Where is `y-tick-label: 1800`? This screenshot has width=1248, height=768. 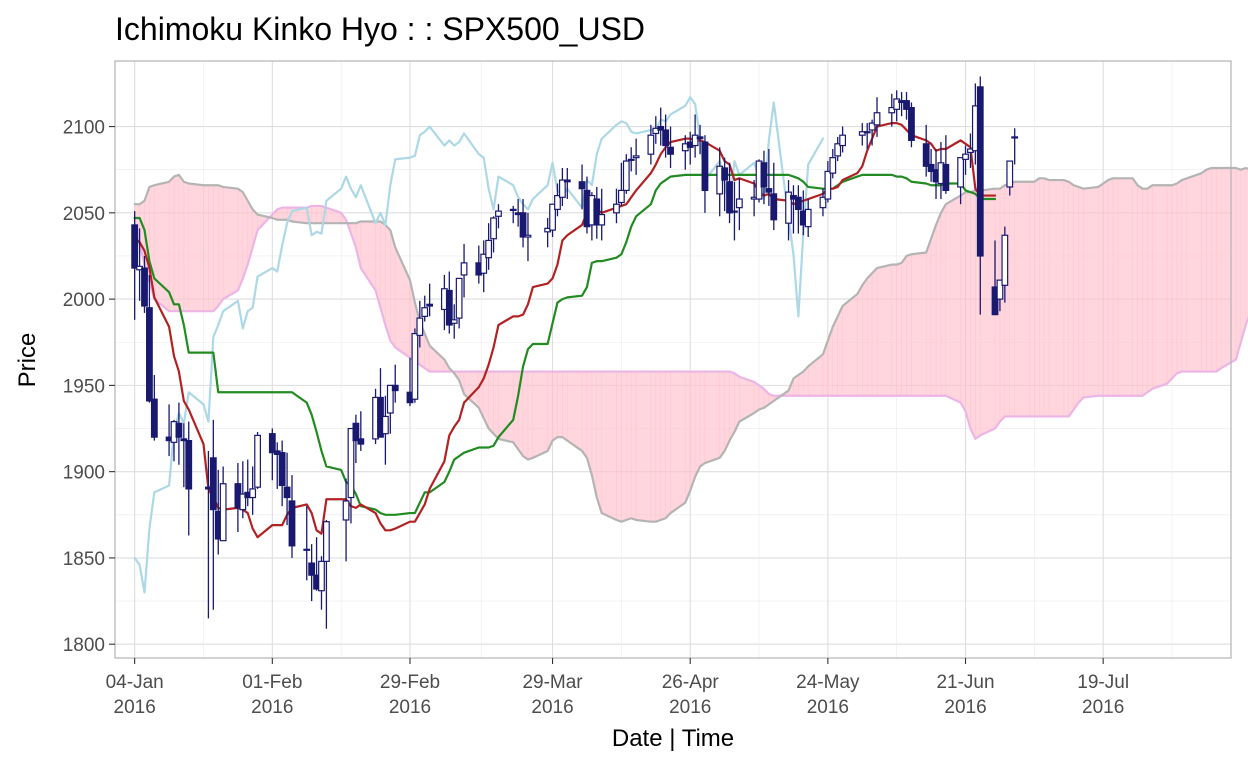 y-tick-label: 1800 is located at coordinates (84, 645).